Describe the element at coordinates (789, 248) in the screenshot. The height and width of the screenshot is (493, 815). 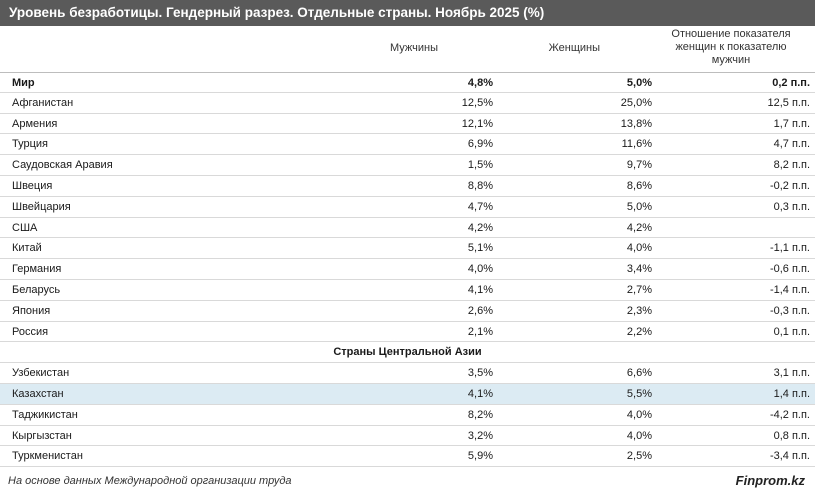
I see `ratio-value: -1,1 п.п.` at that location.